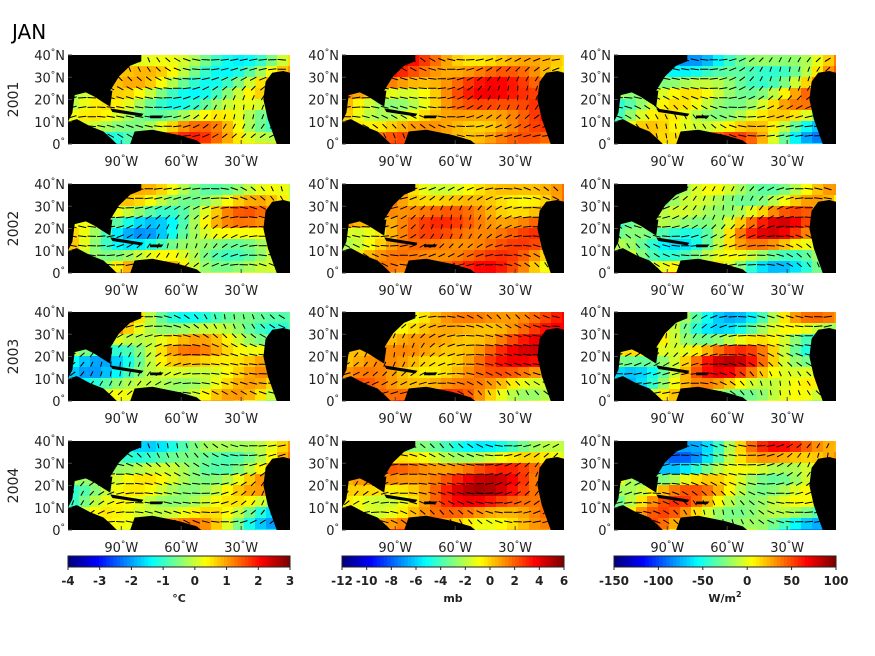 The width and height of the screenshot is (875, 656). What do you see at coordinates (539, 581) in the screenshot?
I see `colorbar-tick-label: 4` at bounding box center [539, 581].